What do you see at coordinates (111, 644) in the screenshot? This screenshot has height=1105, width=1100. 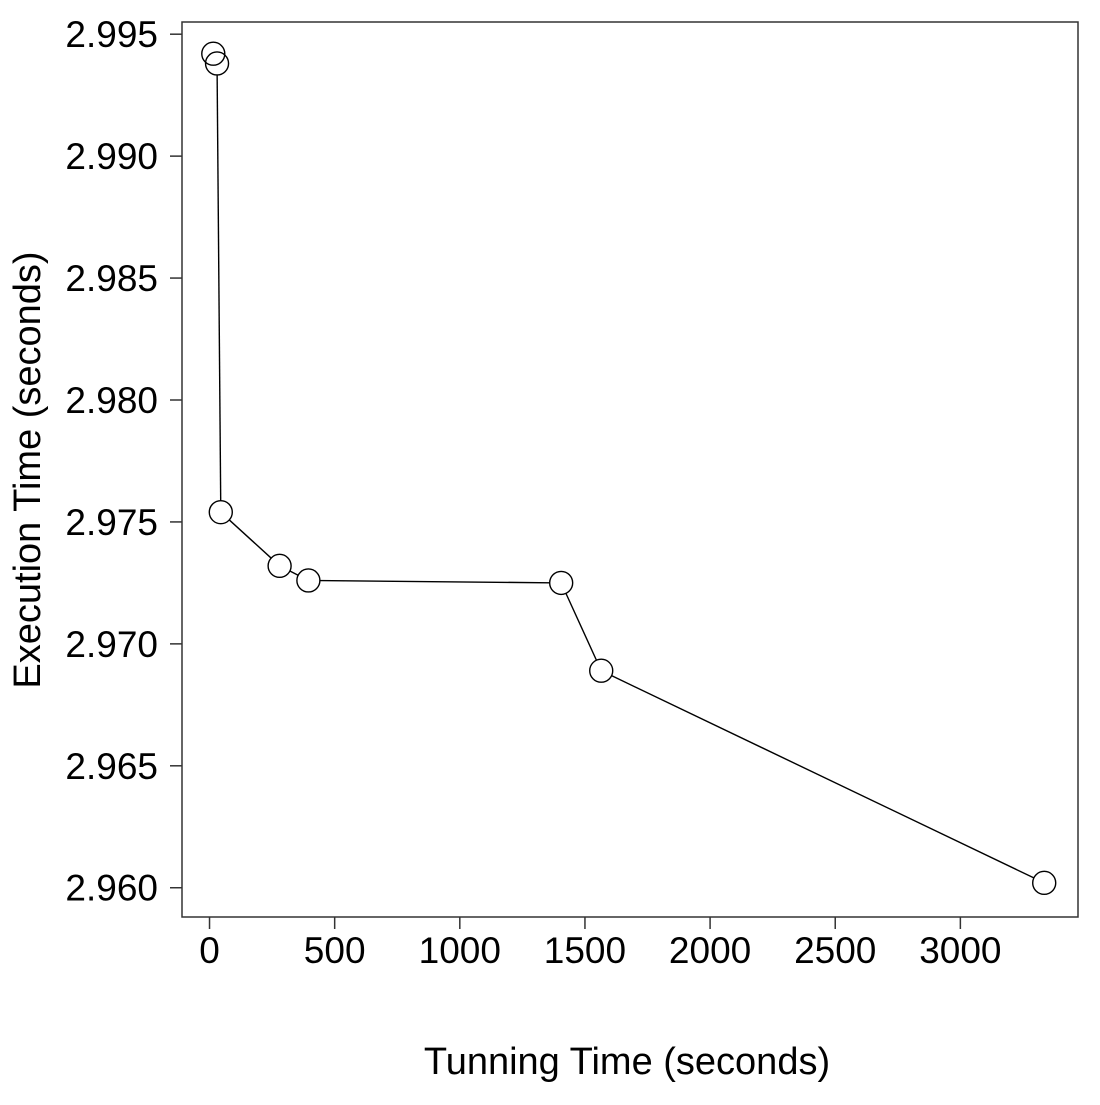 I see `y-tick-label: 2.970` at bounding box center [111, 644].